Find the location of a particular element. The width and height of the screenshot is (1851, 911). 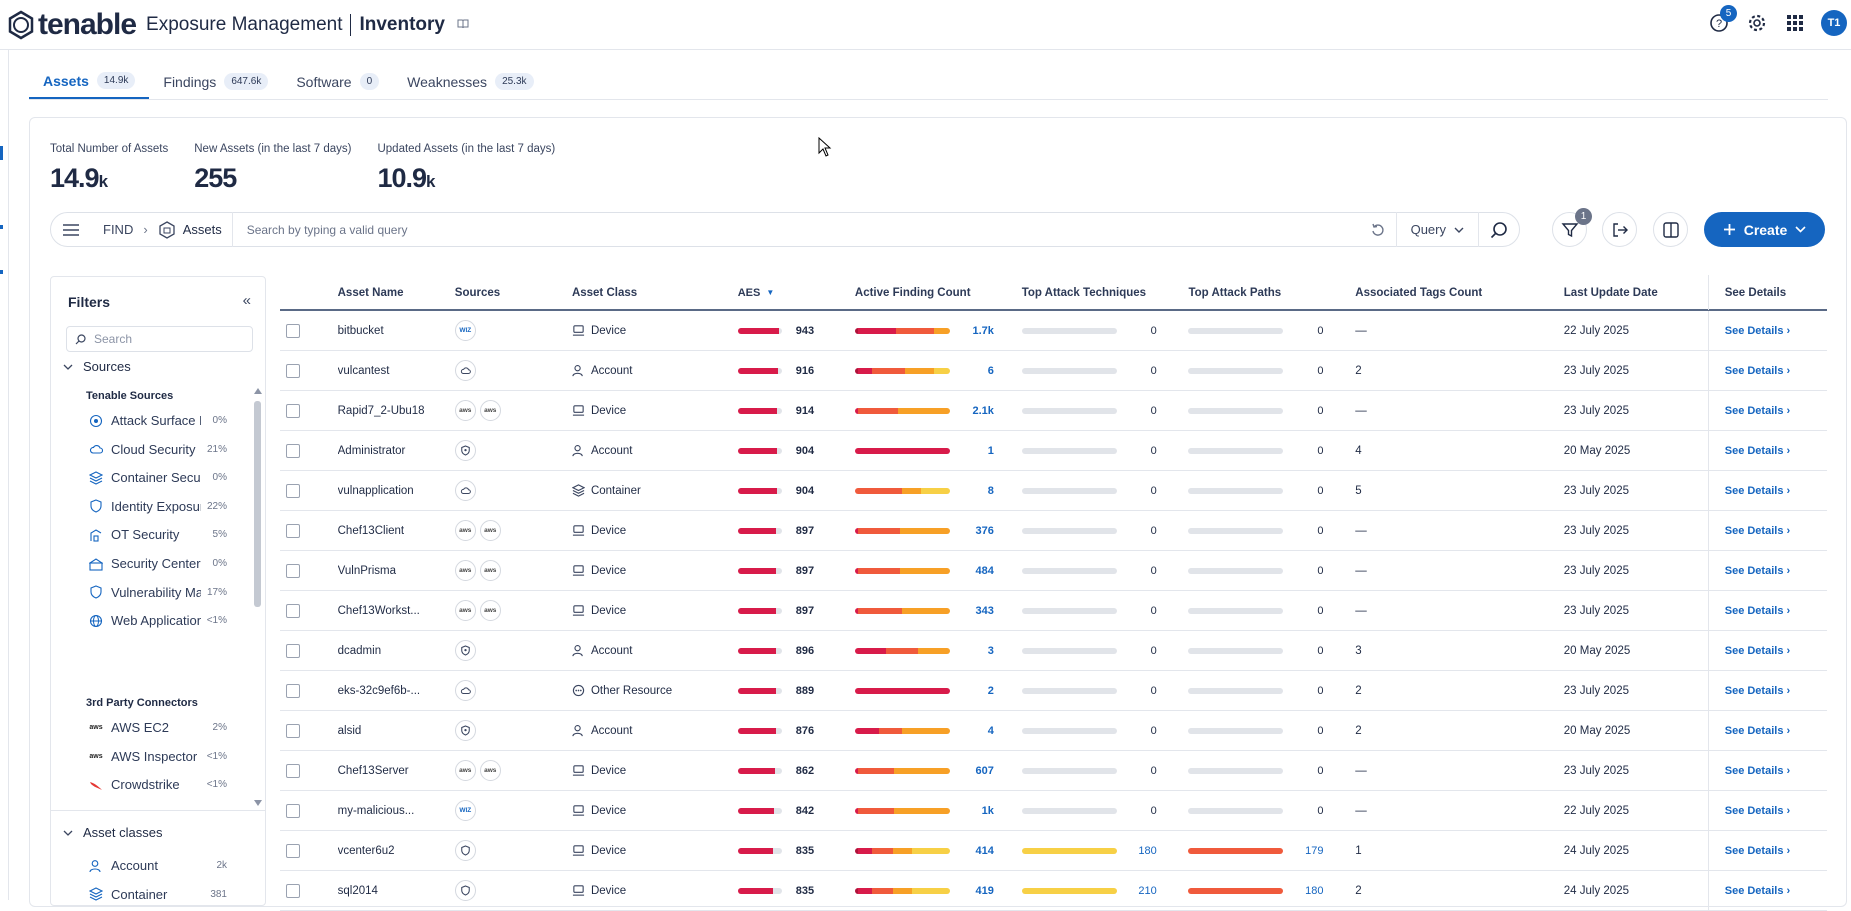

finding-count-link: 2 is located at coordinates (990, 690).